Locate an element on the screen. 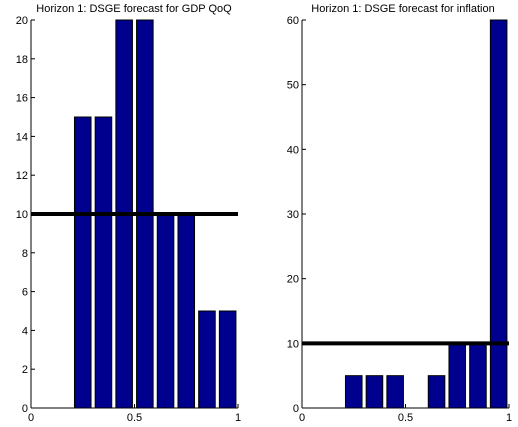 The image size is (518, 427). y-tick-label-gdp: 10 is located at coordinates (22, 215).